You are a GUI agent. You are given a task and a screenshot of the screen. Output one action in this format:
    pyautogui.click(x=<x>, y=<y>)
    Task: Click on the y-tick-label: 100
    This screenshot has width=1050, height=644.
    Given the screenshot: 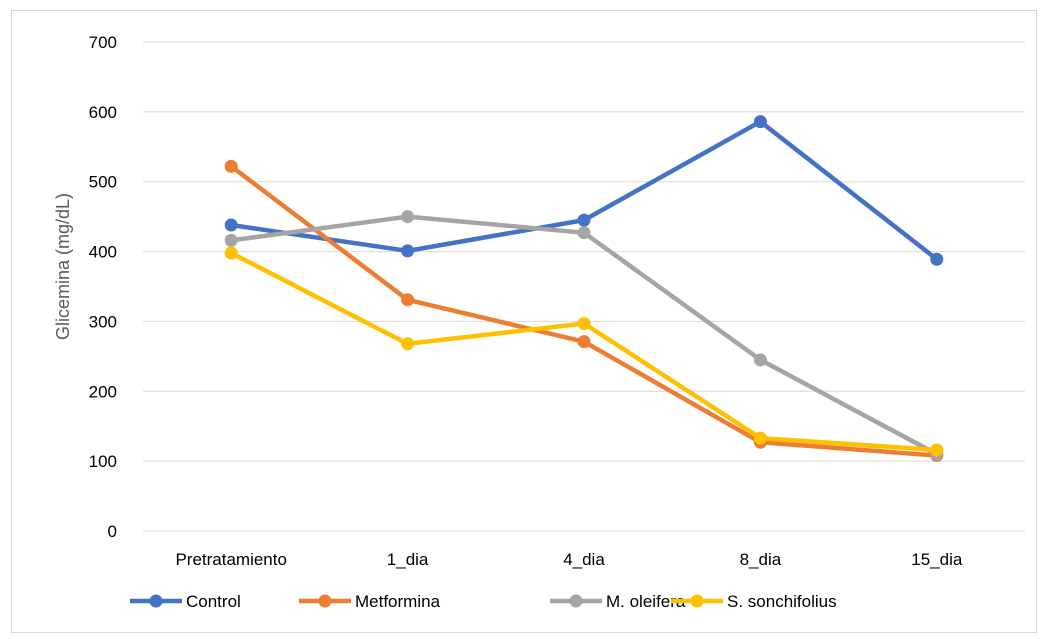 What is the action you would take?
    pyautogui.click(x=103, y=461)
    